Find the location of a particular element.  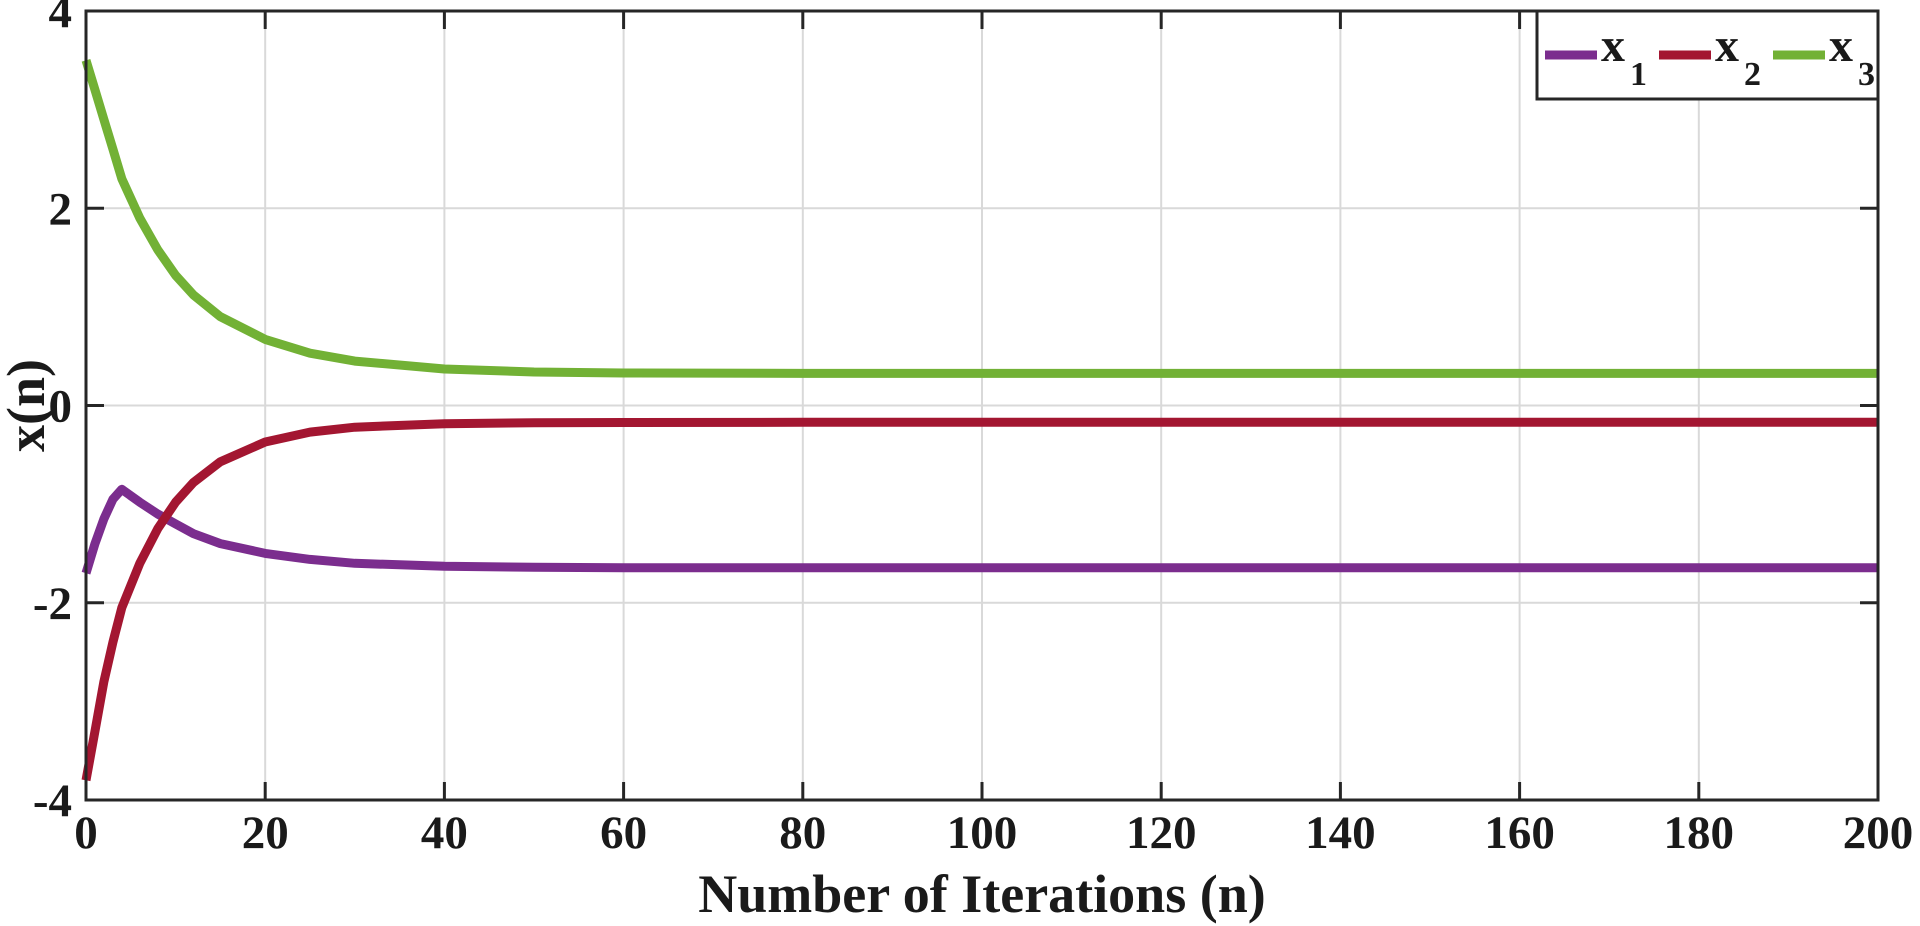

x-tick-label: 40 is located at coordinates (444, 833).